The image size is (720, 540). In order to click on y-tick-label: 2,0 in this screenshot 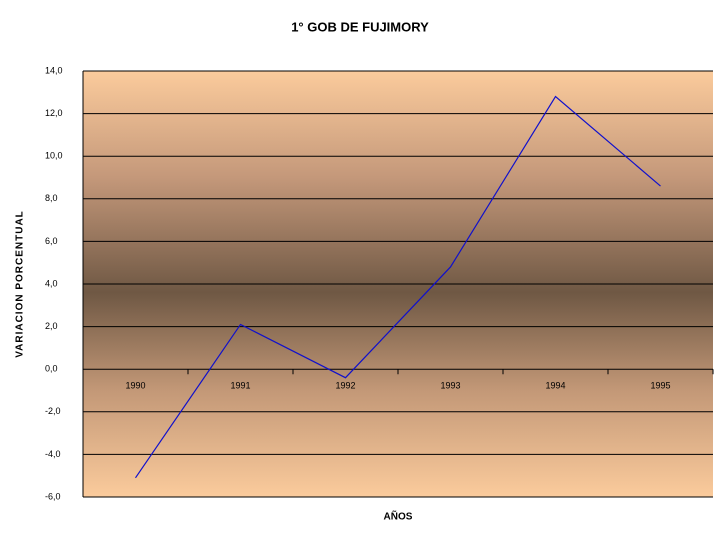, I will do `click(51, 326)`.